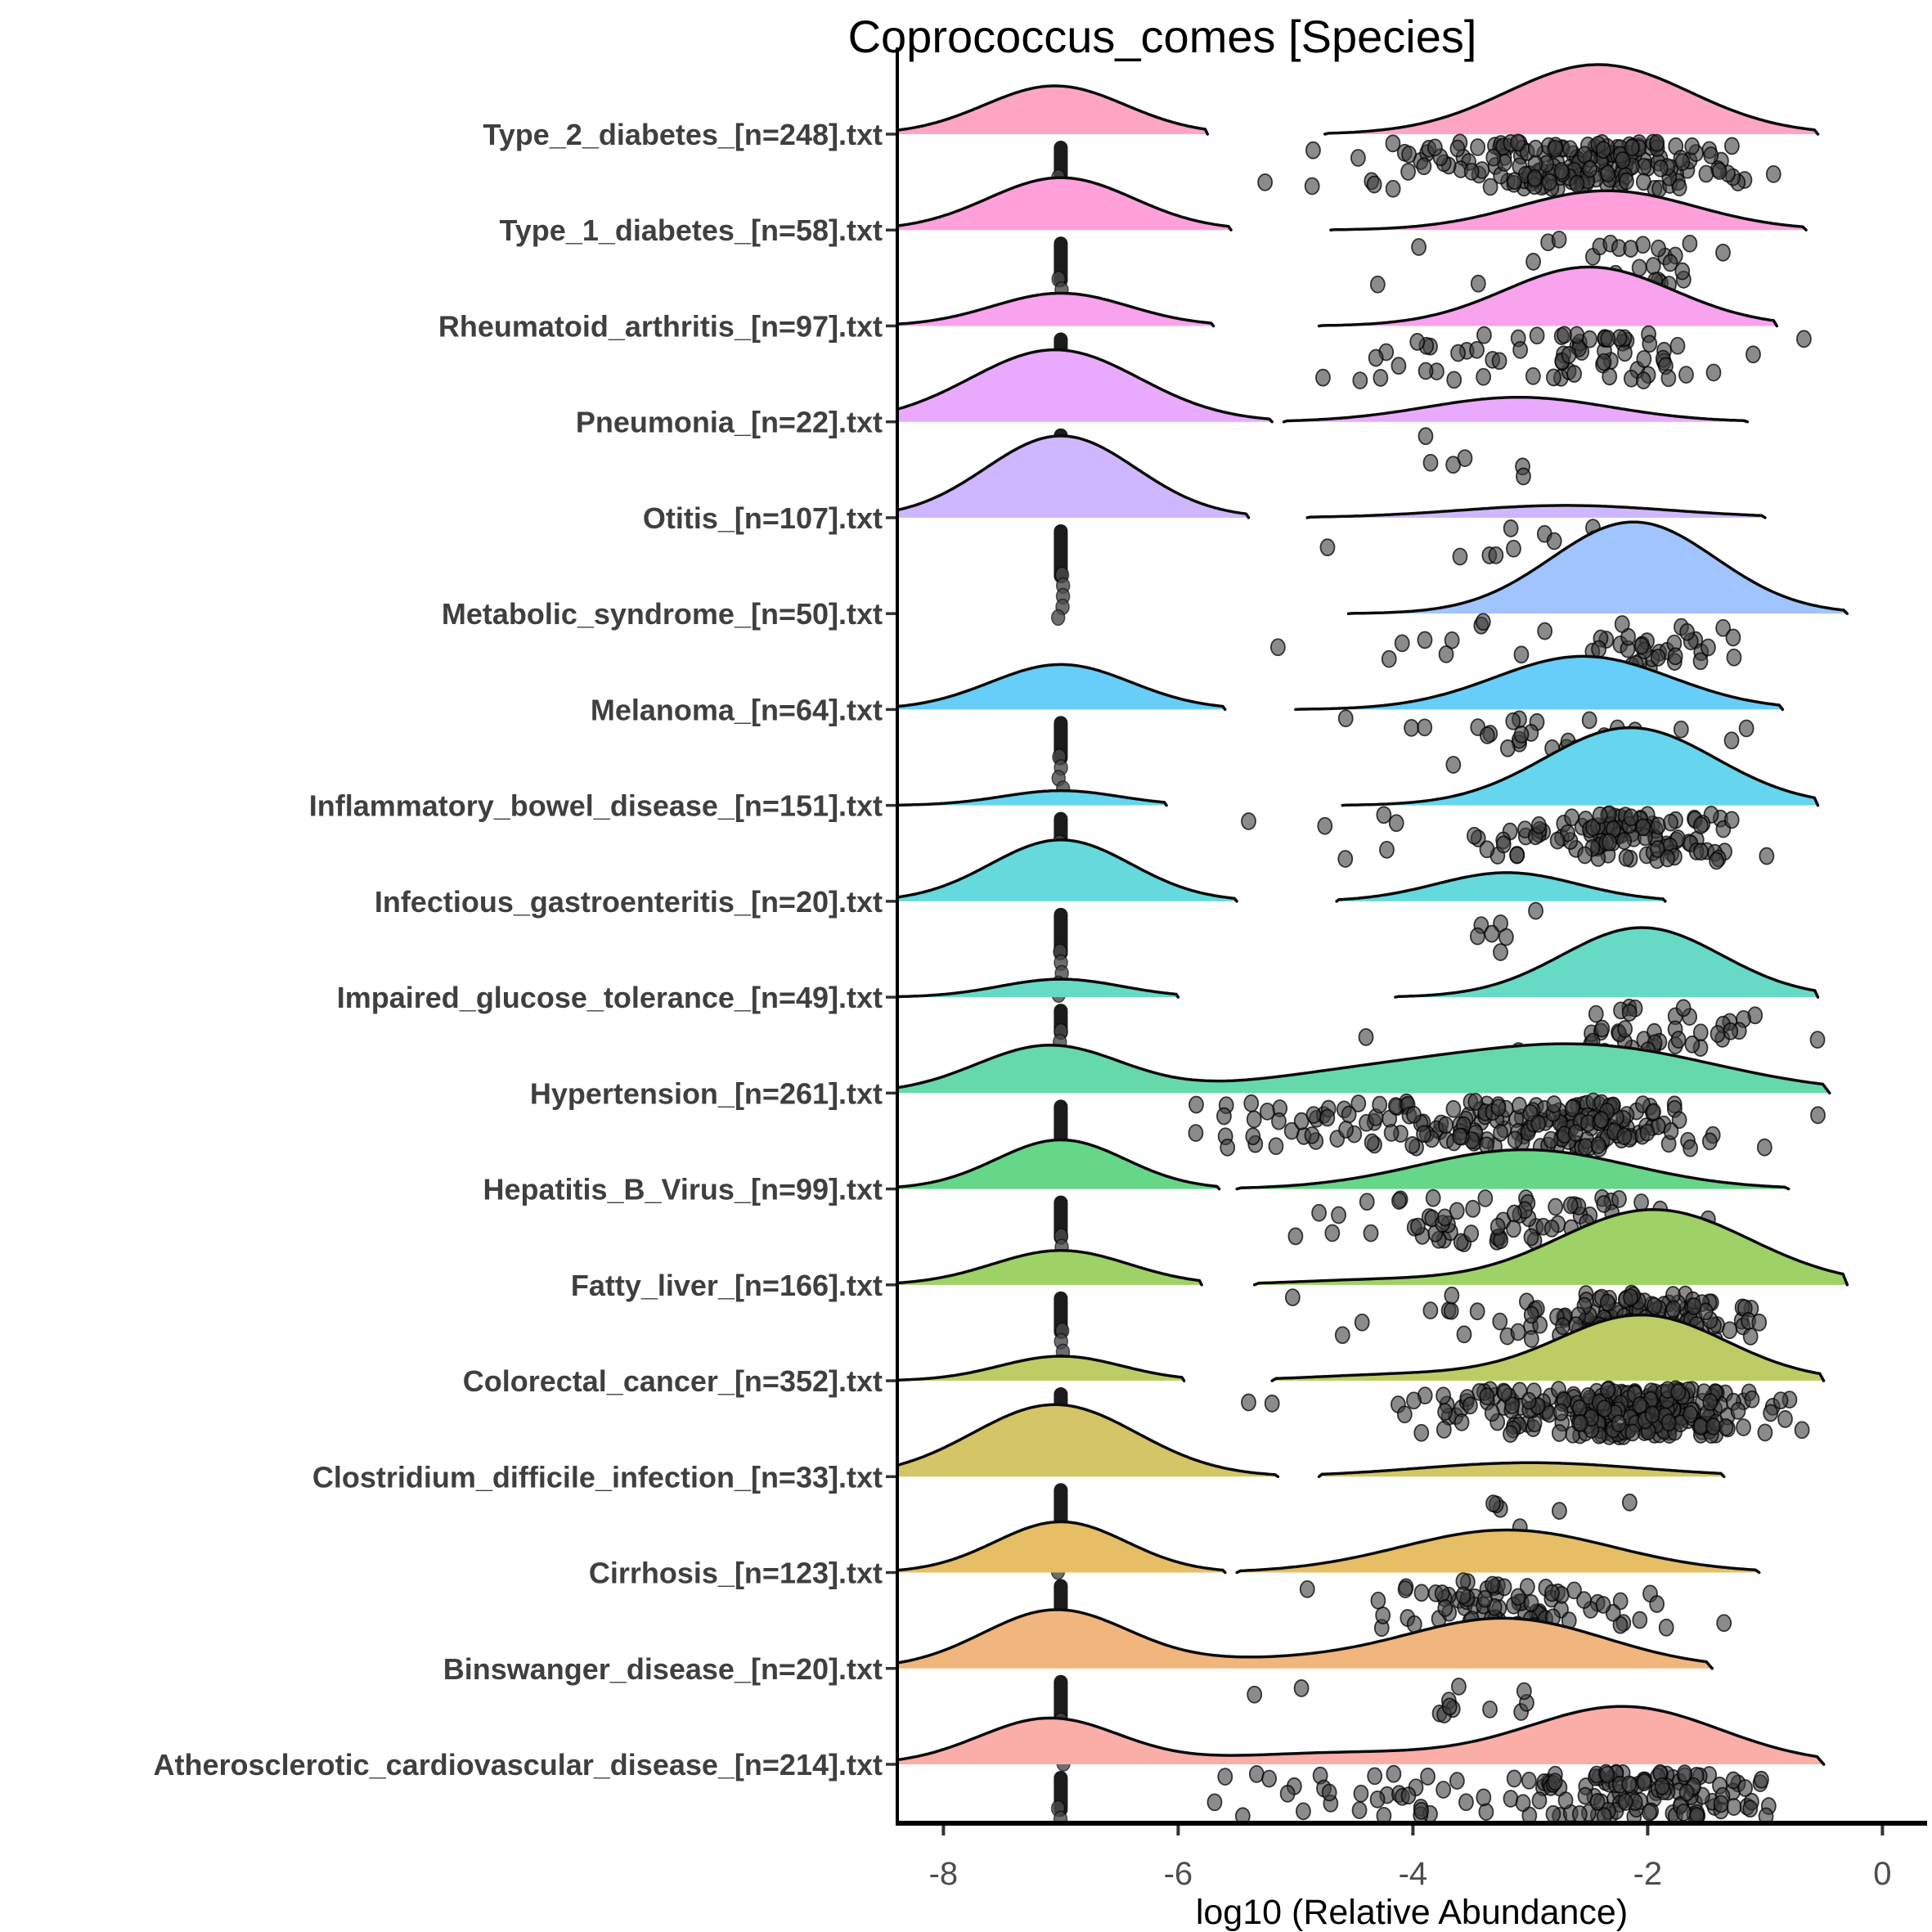  Describe the element at coordinates (763, 518) in the screenshot. I see `y-tick-label: Otitis_[n=107].txt` at that location.